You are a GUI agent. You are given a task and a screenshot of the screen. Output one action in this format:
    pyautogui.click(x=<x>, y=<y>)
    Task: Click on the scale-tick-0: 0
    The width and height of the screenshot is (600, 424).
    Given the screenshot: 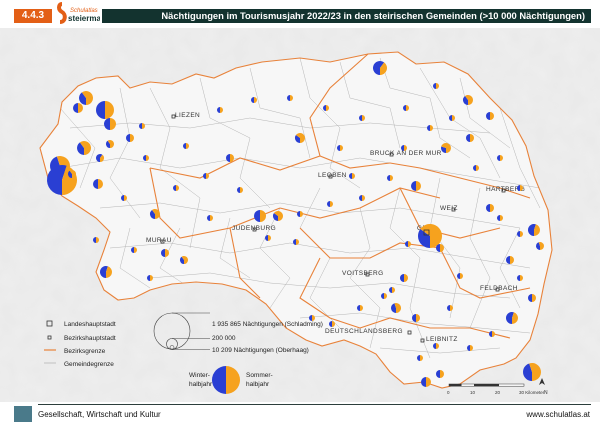 What is the action you would take?
    pyautogui.click(x=448, y=392)
    